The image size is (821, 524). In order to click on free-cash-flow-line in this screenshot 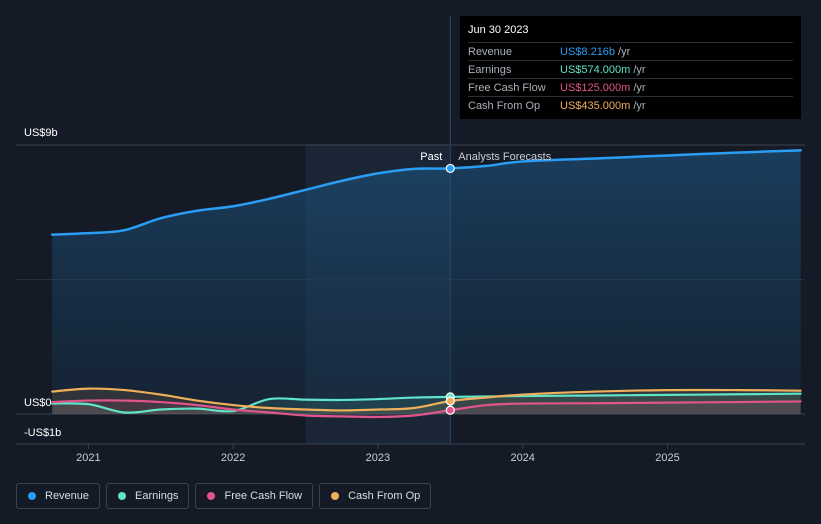, I will do `click(426, 409)`.